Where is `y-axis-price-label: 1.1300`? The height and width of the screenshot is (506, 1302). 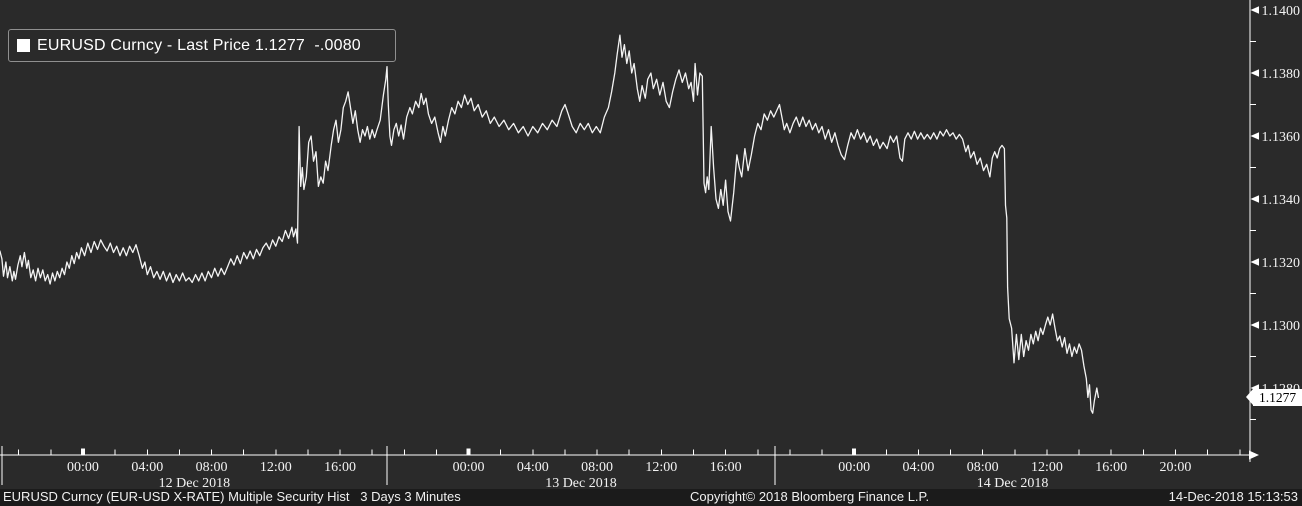 y-axis-price-label: 1.1300 is located at coordinates (1281, 326).